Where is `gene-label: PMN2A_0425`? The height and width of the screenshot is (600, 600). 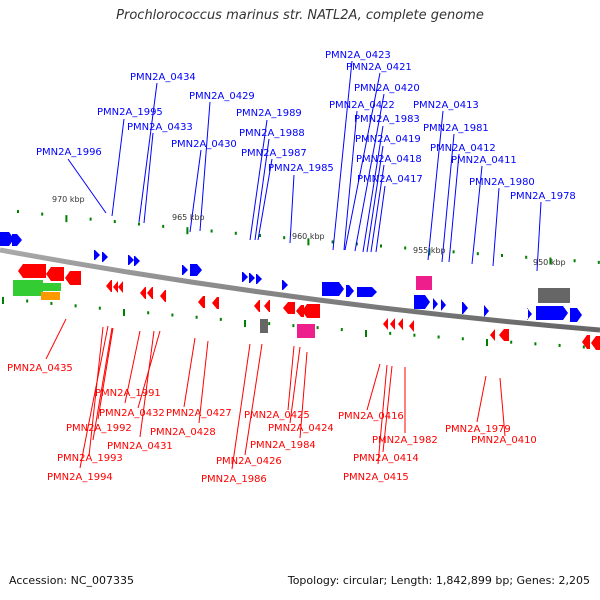
gene-label: PMN2A_0425 is located at coordinates (277, 415).